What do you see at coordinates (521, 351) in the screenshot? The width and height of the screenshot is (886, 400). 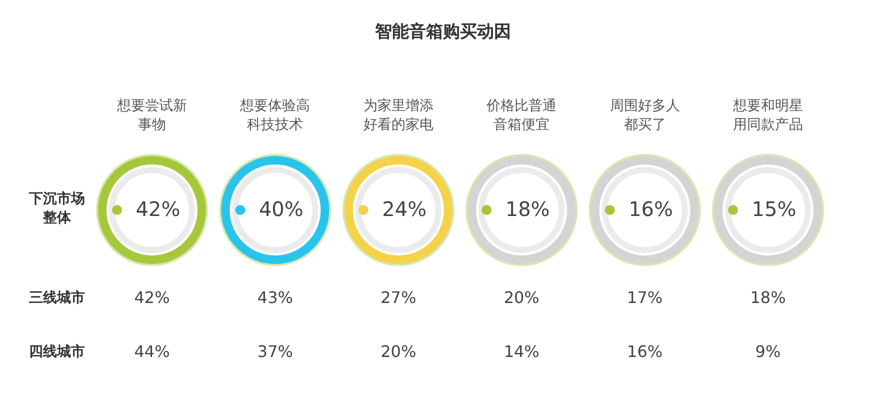 I see `cell: 14%` at bounding box center [521, 351].